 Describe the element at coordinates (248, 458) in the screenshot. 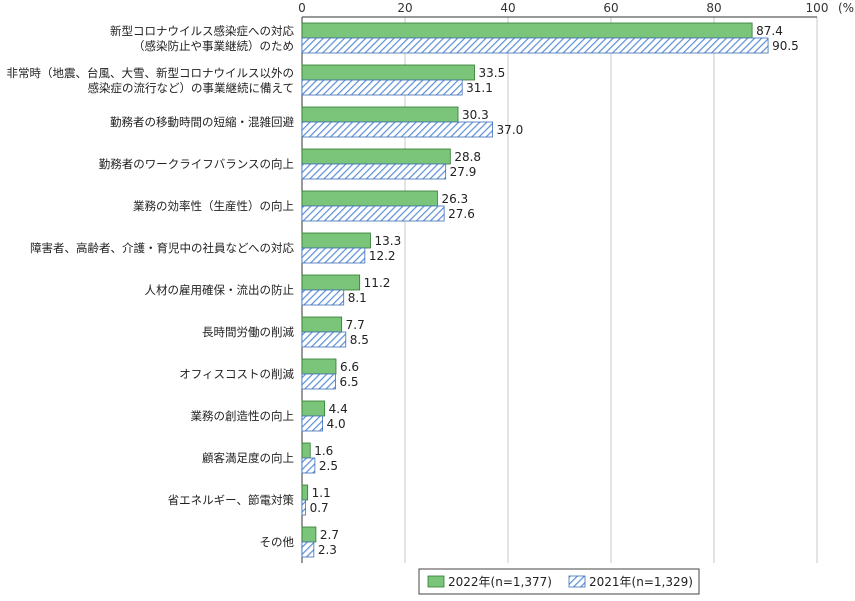

I see `category-label: 顧客満足度の向上` at that location.